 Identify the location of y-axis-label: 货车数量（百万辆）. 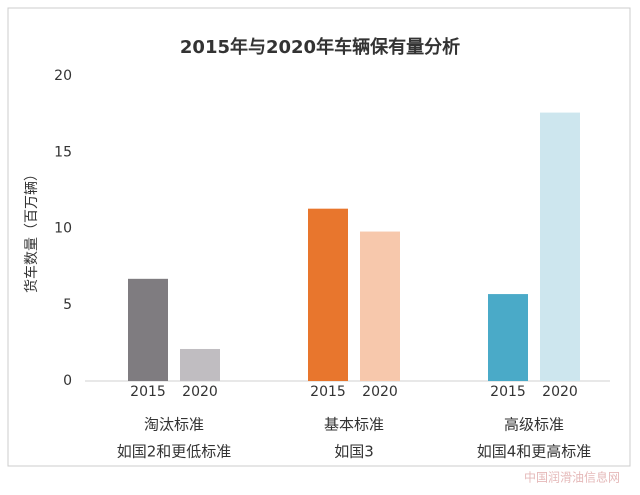
(31, 230).